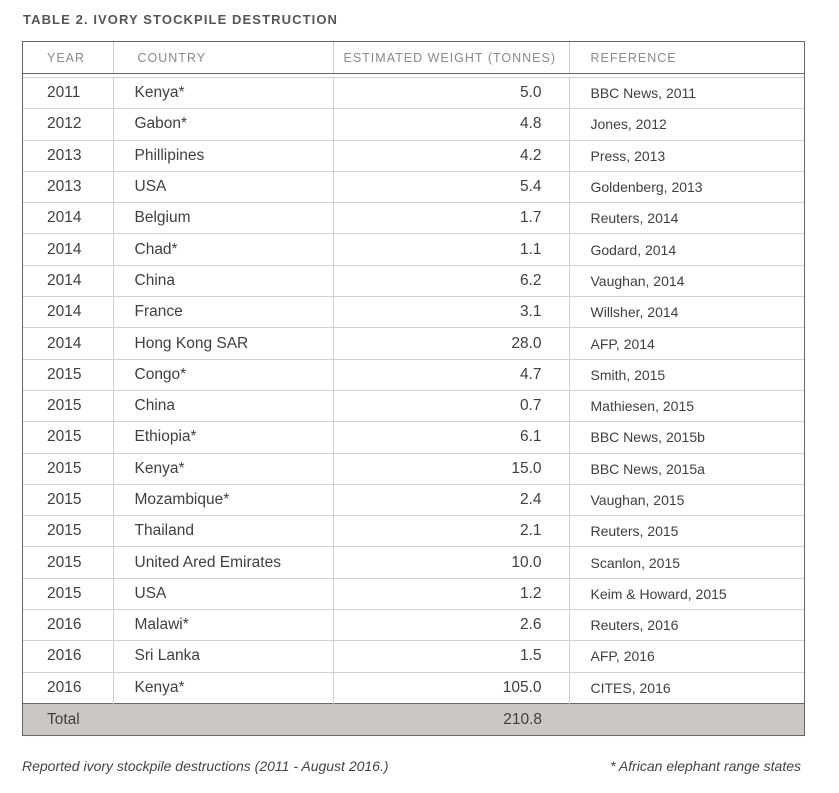  I want to click on column-header-weight: ESTIMATED WEIGHT (TONNES), so click(451, 58).